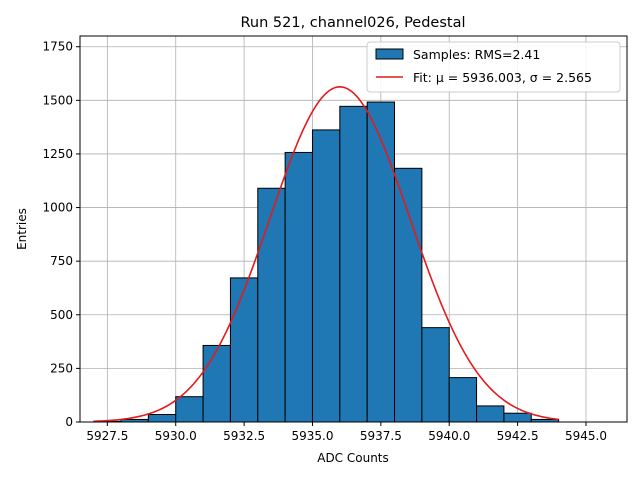  What do you see at coordinates (61, 234) in the screenshot?
I see `y-axis-ticks: 0 250 500 750 1000 1250 1500 1750` at bounding box center [61, 234].